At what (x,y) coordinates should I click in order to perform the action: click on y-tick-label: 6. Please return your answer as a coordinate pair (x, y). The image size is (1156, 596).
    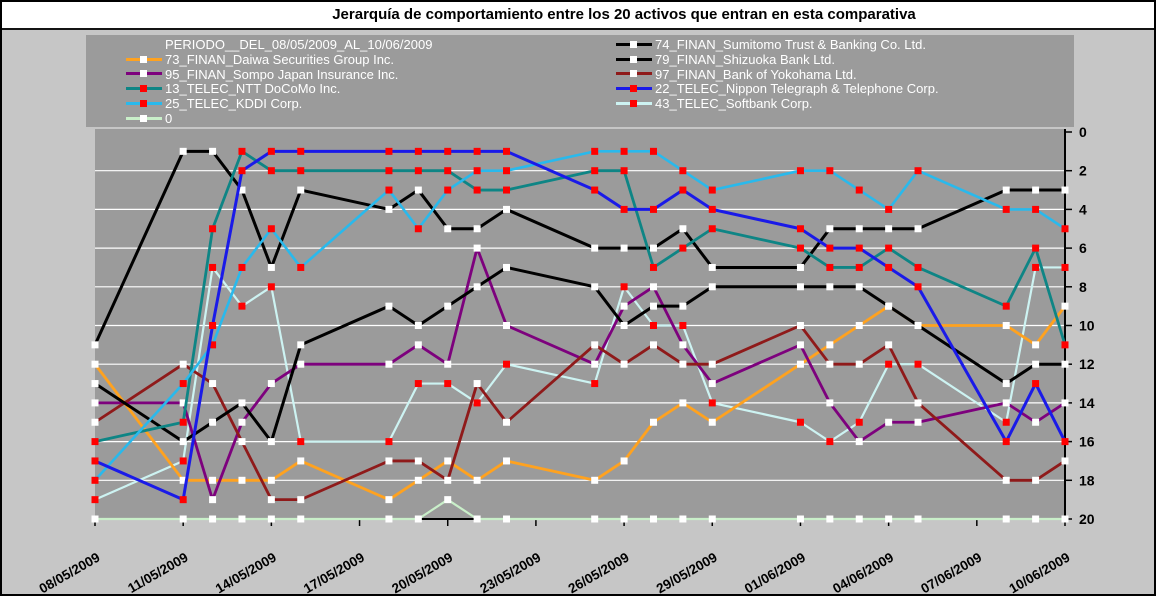
    Looking at the image, I should click on (1083, 248).